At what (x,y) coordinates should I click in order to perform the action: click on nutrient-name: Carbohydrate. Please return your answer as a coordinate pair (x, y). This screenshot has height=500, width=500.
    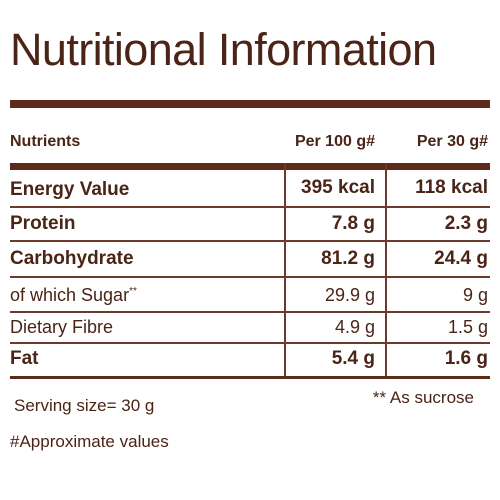
    Looking at the image, I should click on (72, 258).